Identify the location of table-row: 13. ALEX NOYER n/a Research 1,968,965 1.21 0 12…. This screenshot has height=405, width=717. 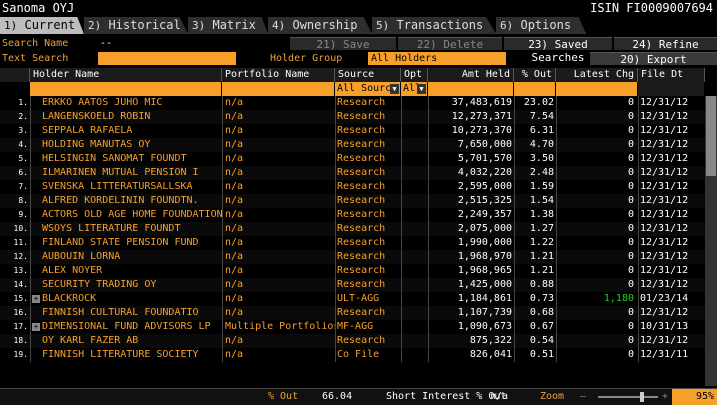
(352, 271).